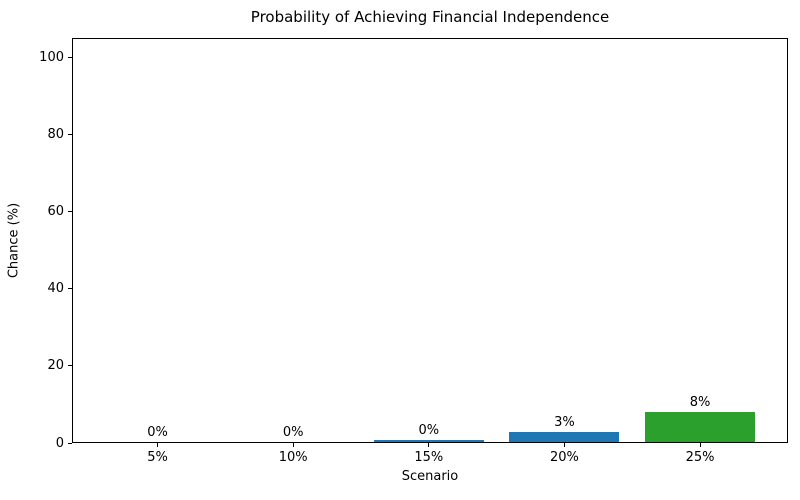 The image size is (800, 500). I want to click on bar-15%, so click(428, 441).